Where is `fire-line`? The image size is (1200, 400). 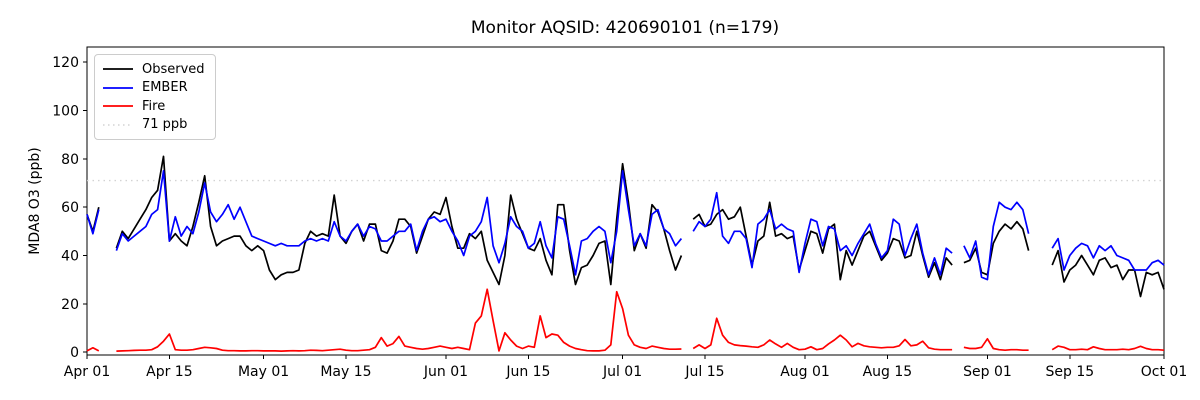 fire-line is located at coordinates (625, 320).